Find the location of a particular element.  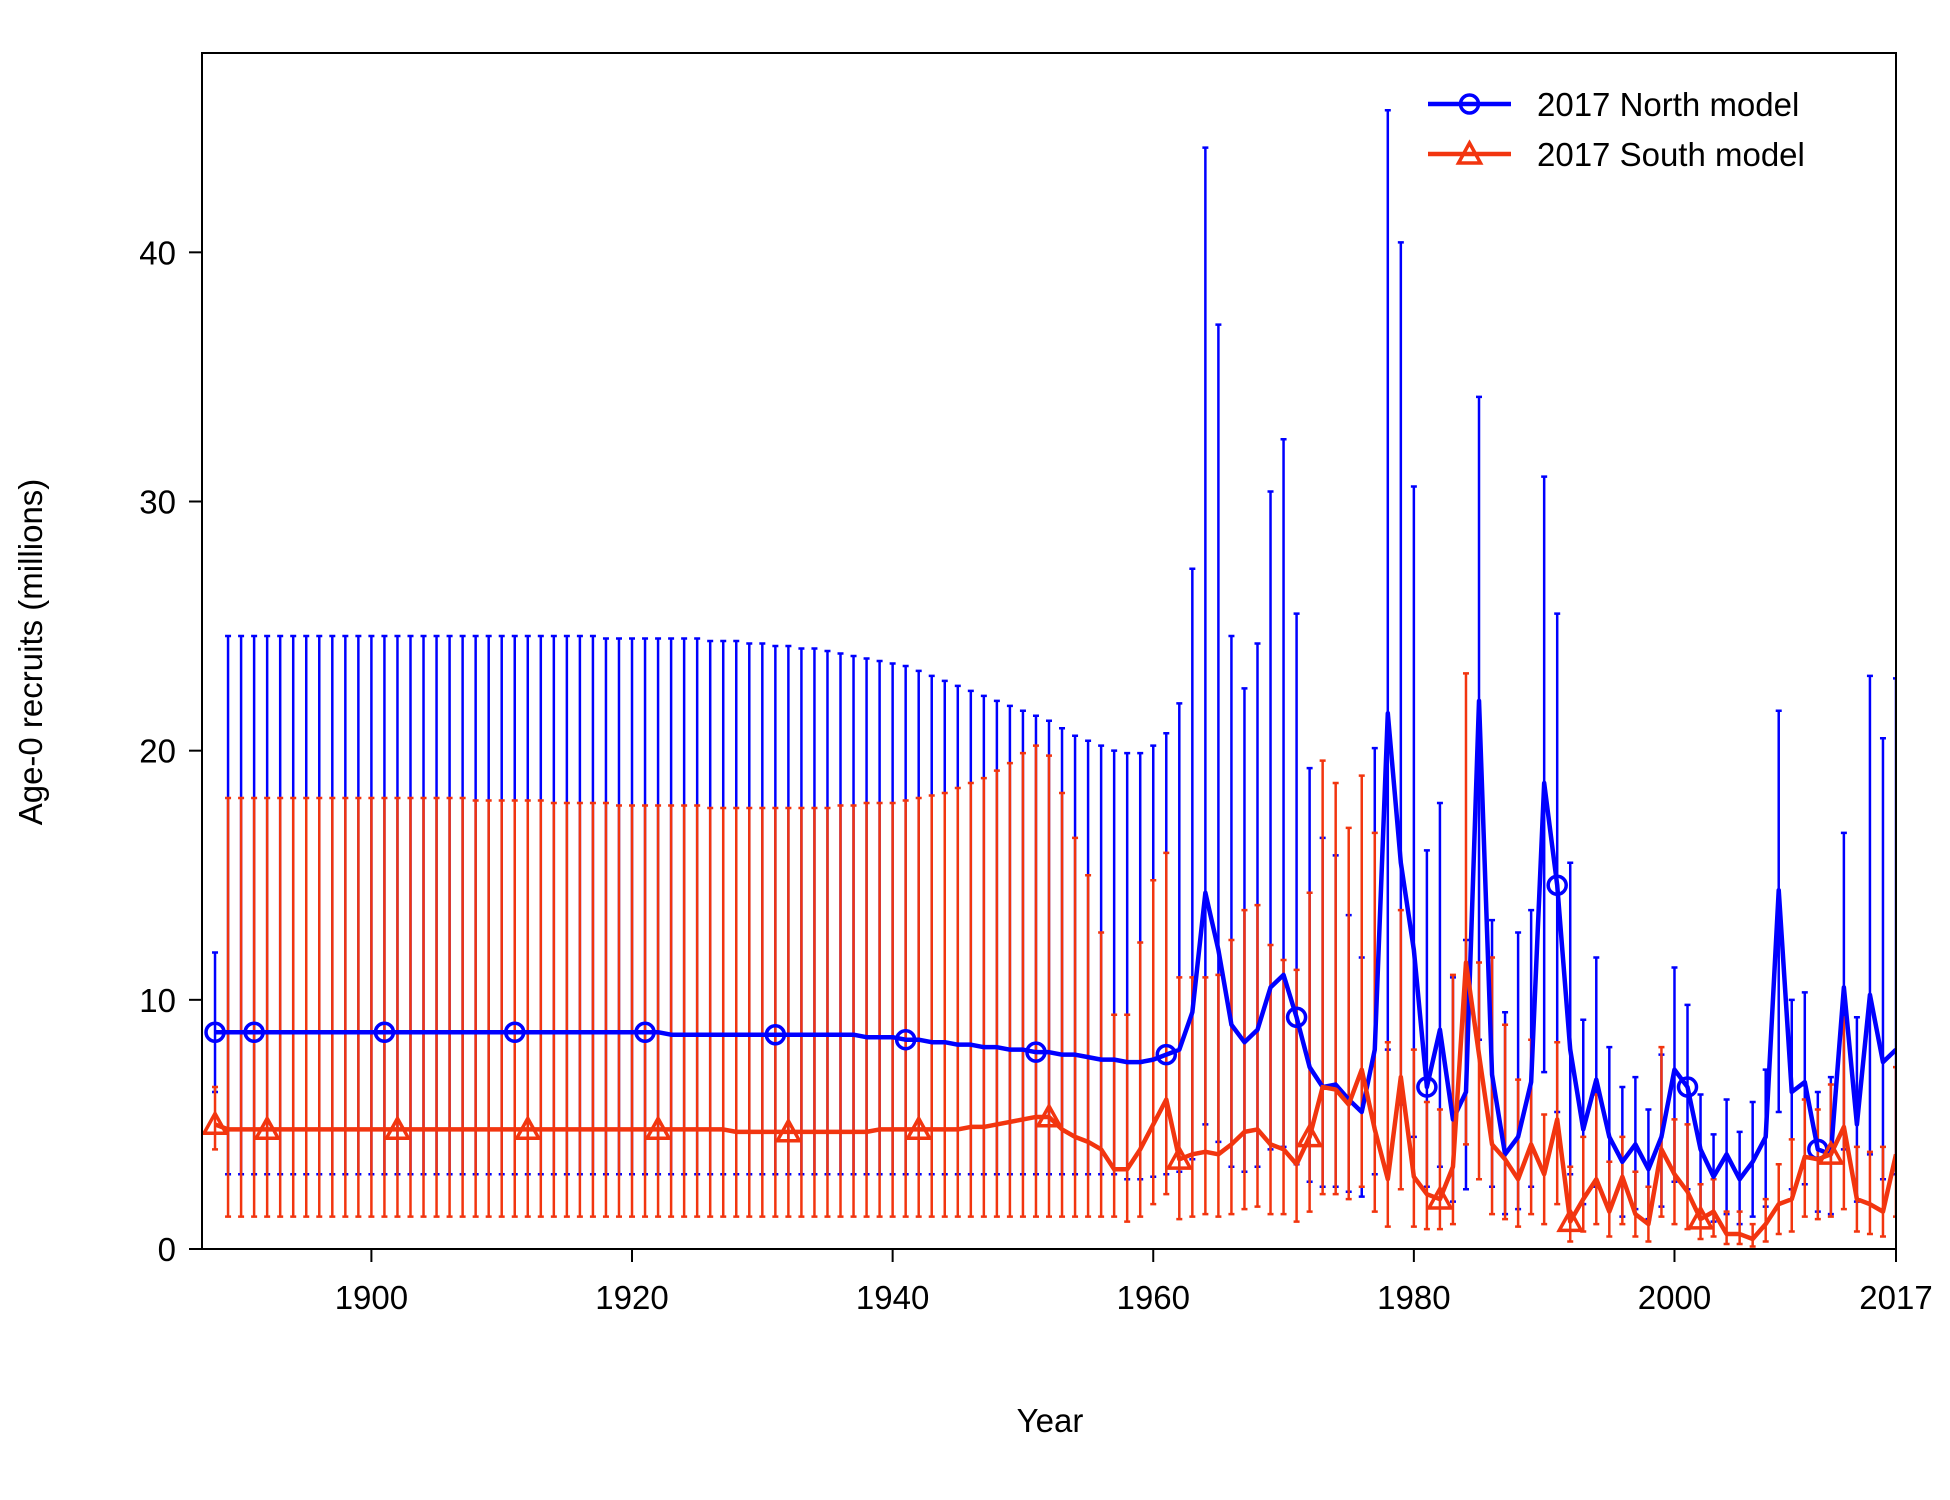

x-axis-label: Year is located at coordinates (1050, 1420).